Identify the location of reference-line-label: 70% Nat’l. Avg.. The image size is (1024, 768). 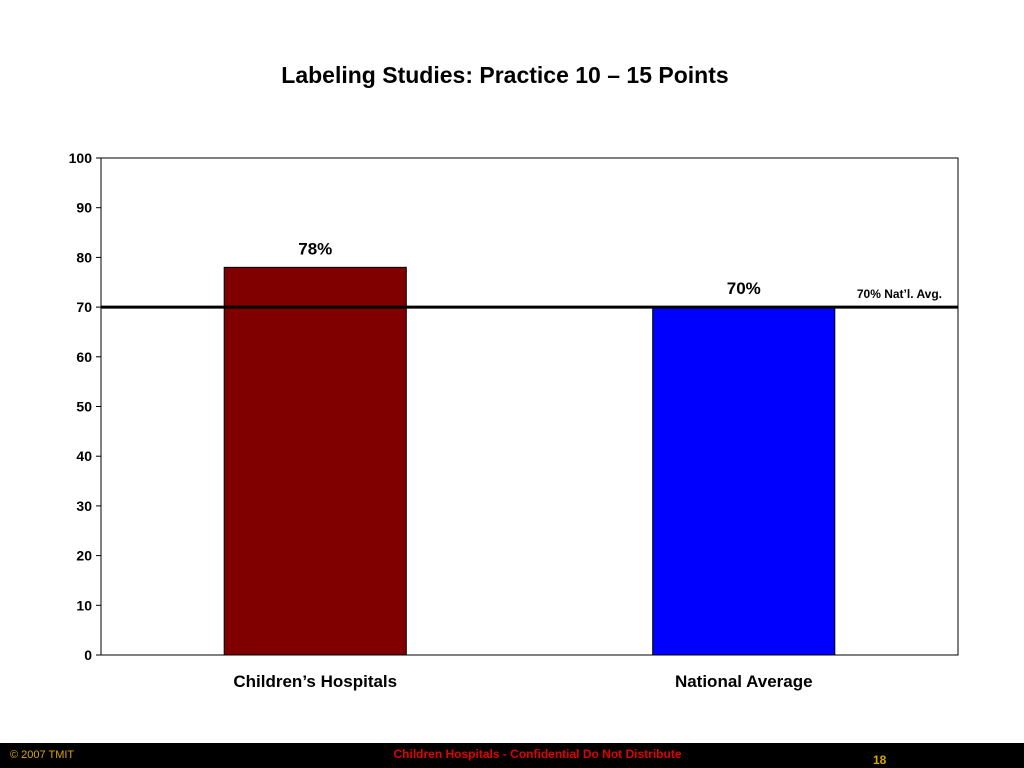
(899, 294).